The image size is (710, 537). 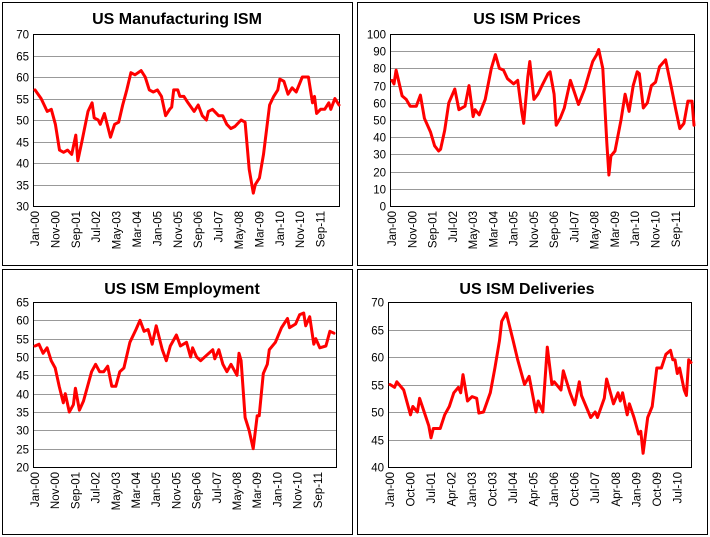 What do you see at coordinates (177, 19) in the screenshot?
I see `chart-title: US Manufacturing ISM` at bounding box center [177, 19].